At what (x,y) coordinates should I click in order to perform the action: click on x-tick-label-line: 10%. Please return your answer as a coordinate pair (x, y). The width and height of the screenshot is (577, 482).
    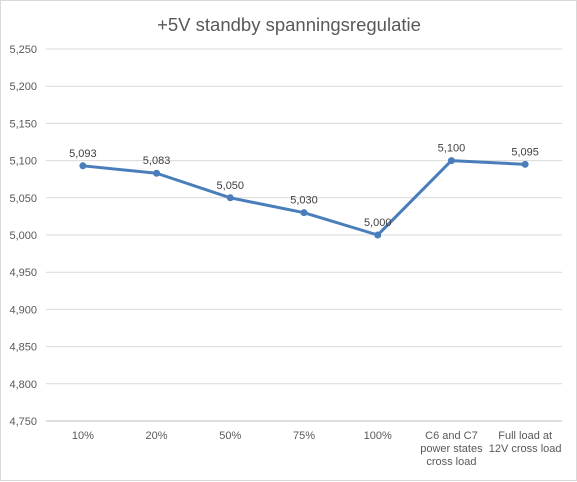
    Looking at the image, I should click on (83, 436).